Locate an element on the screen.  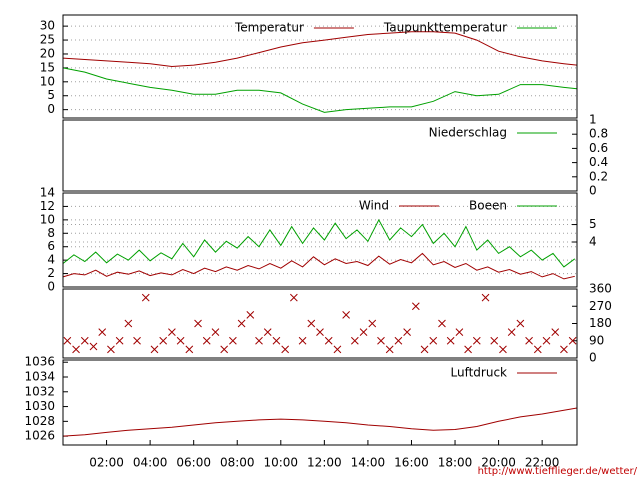
y2-tick-label: 4 is located at coordinates (593, 242).